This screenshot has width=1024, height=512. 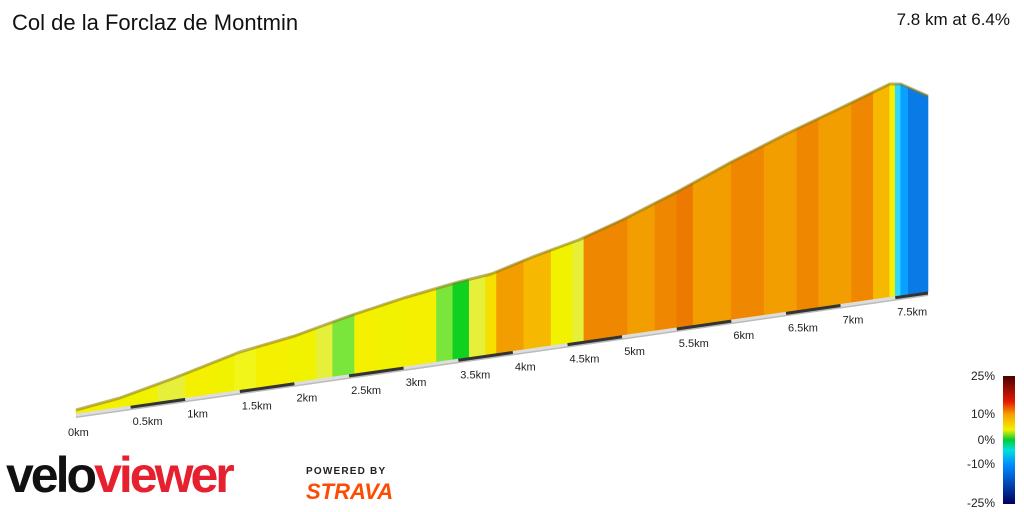 What do you see at coordinates (743, 336) in the screenshot?
I see `tick-label: 6km` at bounding box center [743, 336].